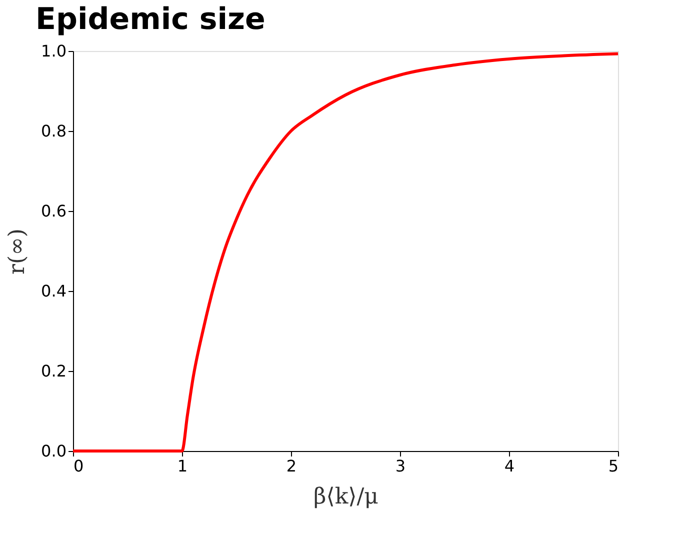  I want to click on x-tick-label: 1, so click(182, 466).